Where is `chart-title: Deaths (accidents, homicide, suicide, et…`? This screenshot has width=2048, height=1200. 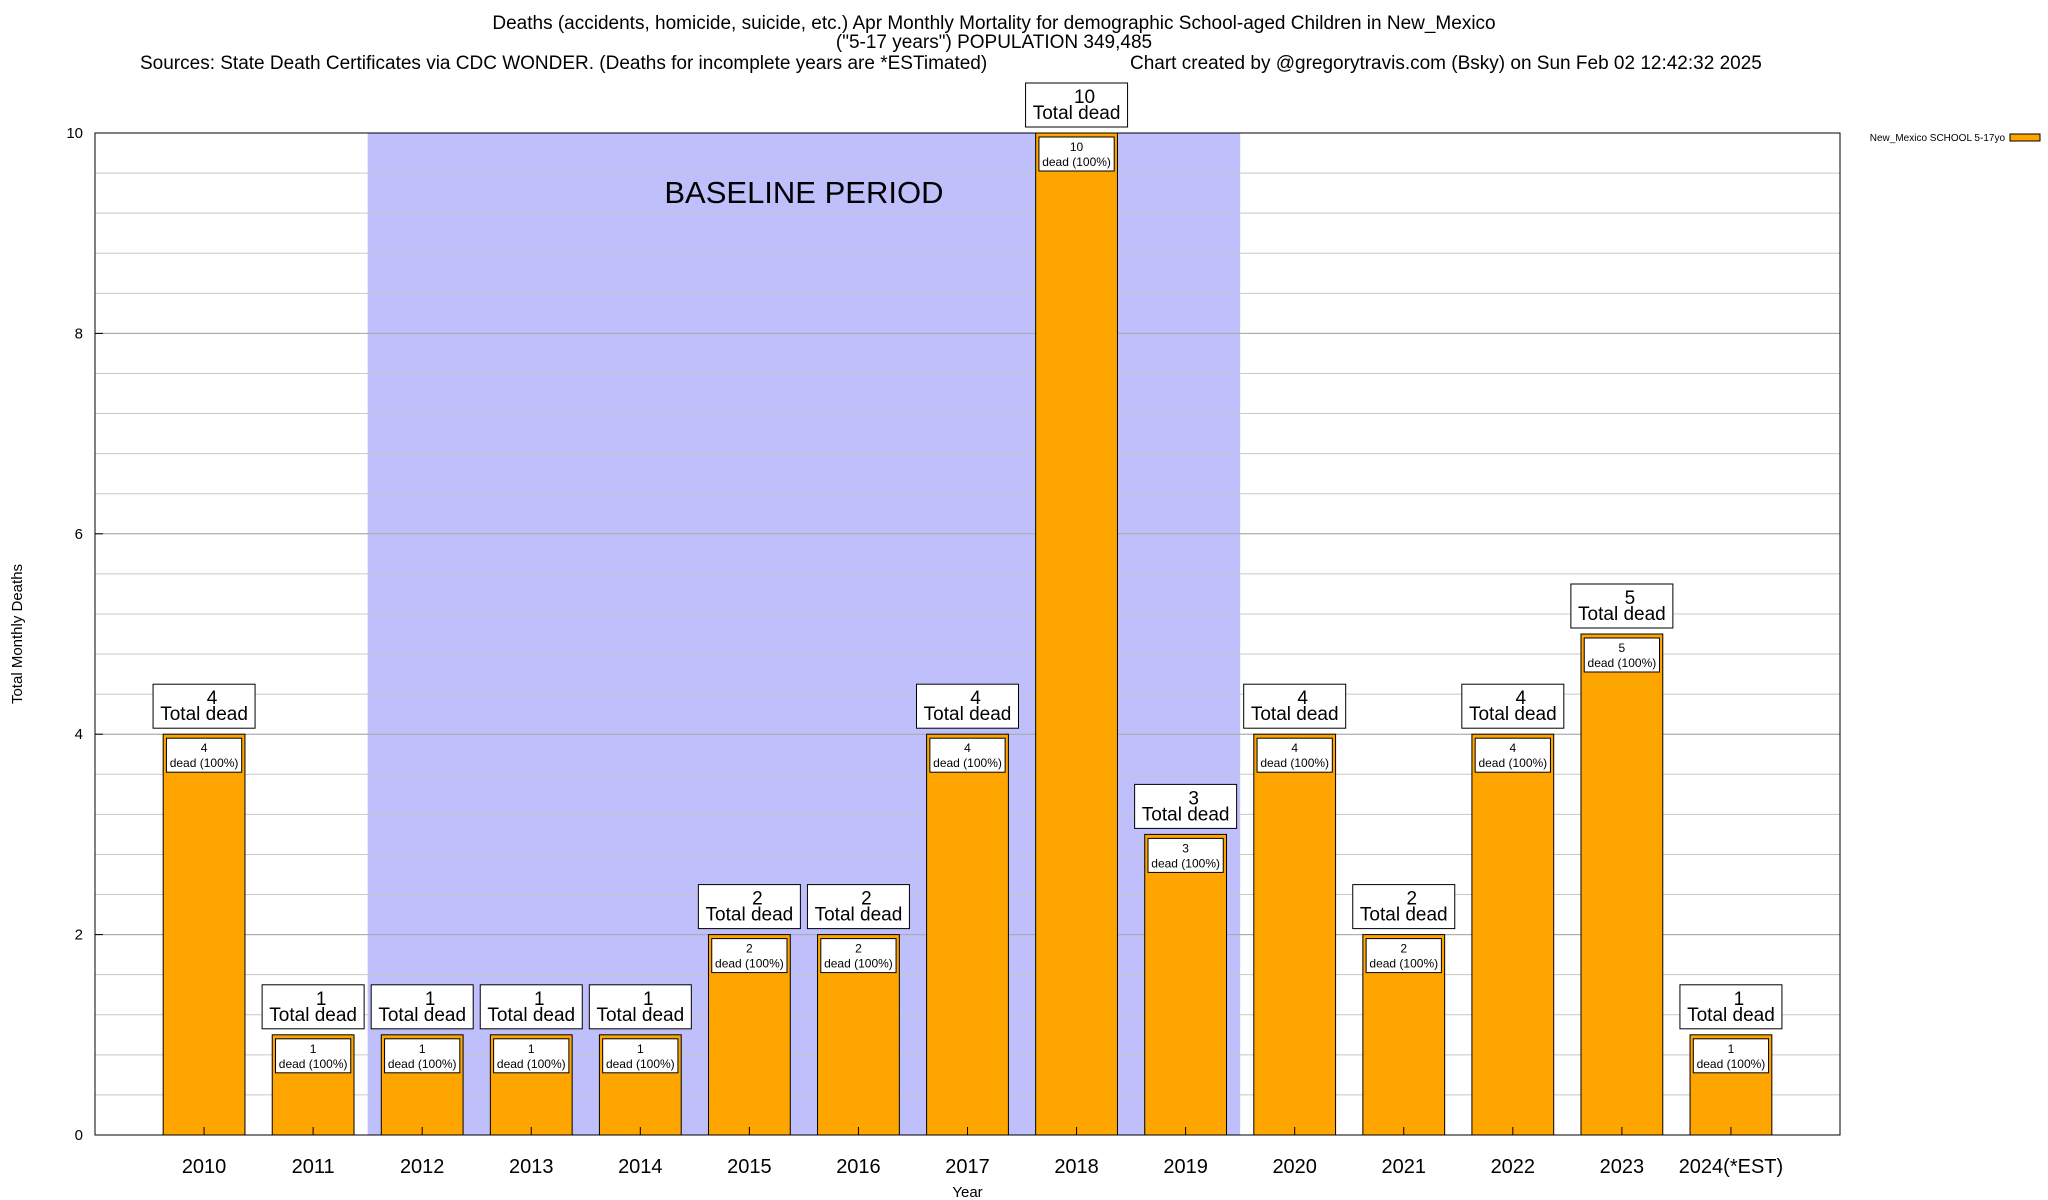
chart-title: Deaths (accidents, homicide, suicide, et… is located at coordinates (994, 23).